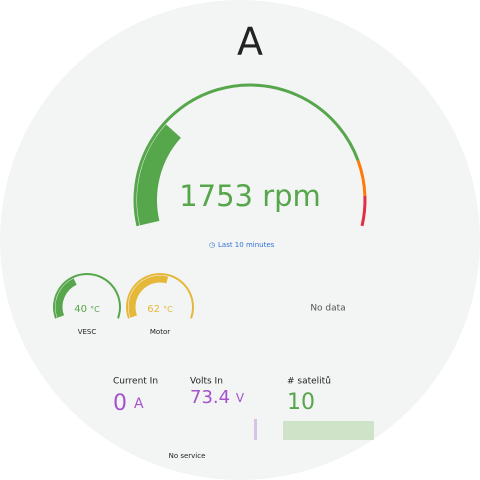  What do you see at coordinates (240, 398) in the screenshot?
I see `stat-unit: V` at bounding box center [240, 398].